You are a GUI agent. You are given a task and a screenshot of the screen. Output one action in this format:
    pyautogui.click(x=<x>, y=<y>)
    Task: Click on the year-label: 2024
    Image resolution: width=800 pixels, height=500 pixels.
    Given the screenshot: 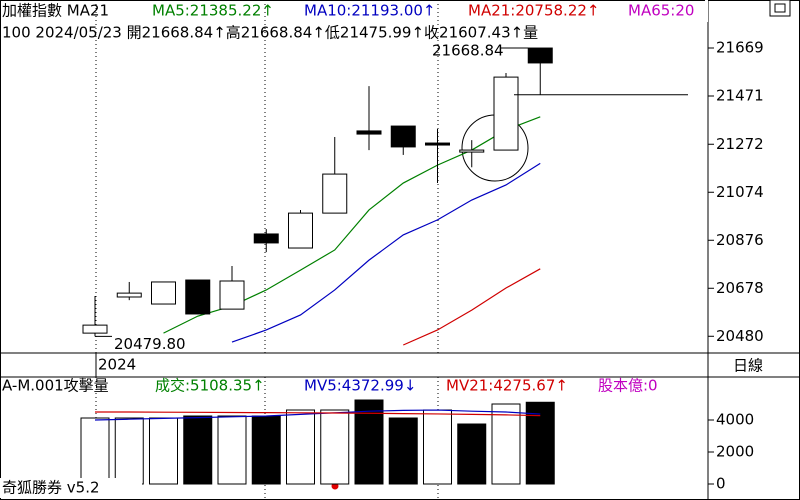 What is the action you would take?
    pyautogui.click(x=117, y=365)
    